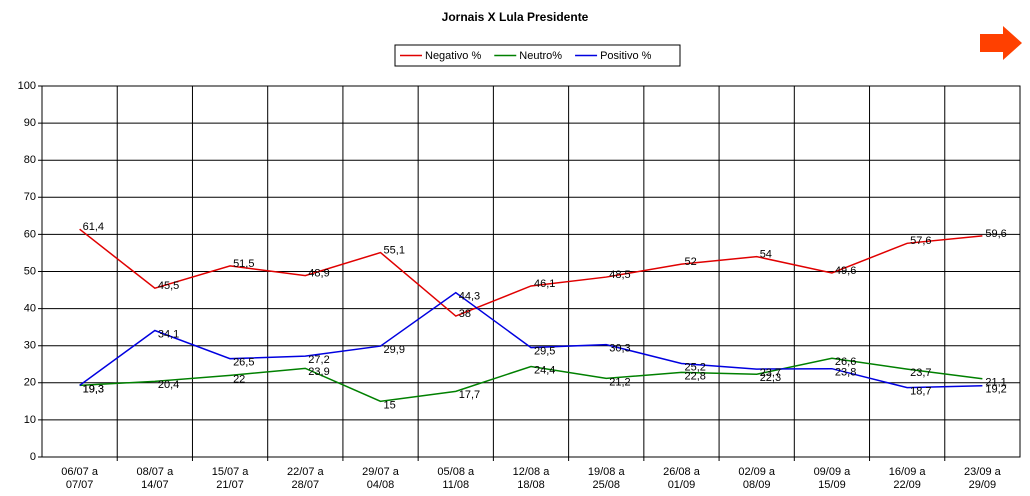 The height and width of the screenshot is (496, 1030). I want to click on x-tick-label: 12/08 a, so click(532, 472).